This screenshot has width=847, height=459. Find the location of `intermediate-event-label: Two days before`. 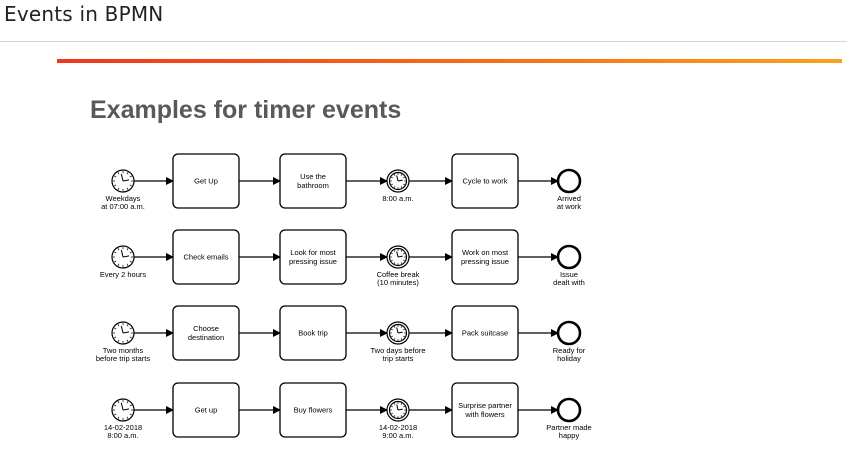

intermediate-event-label: Two days before is located at coordinates (397, 350).